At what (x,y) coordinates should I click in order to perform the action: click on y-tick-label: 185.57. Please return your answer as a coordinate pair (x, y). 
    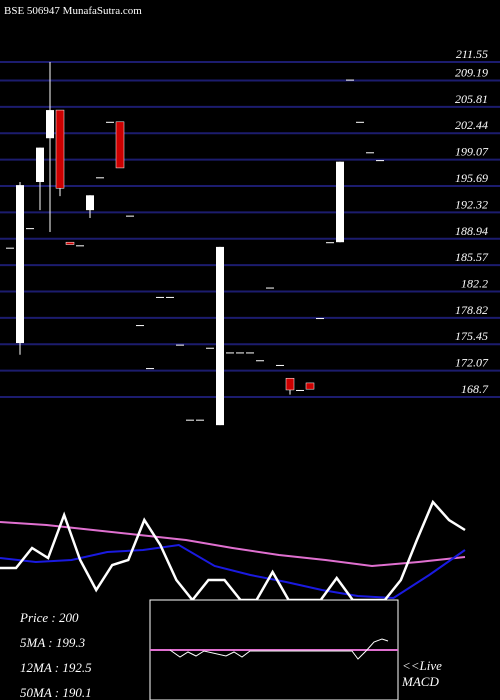
    Looking at the image, I should click on (472, 257).